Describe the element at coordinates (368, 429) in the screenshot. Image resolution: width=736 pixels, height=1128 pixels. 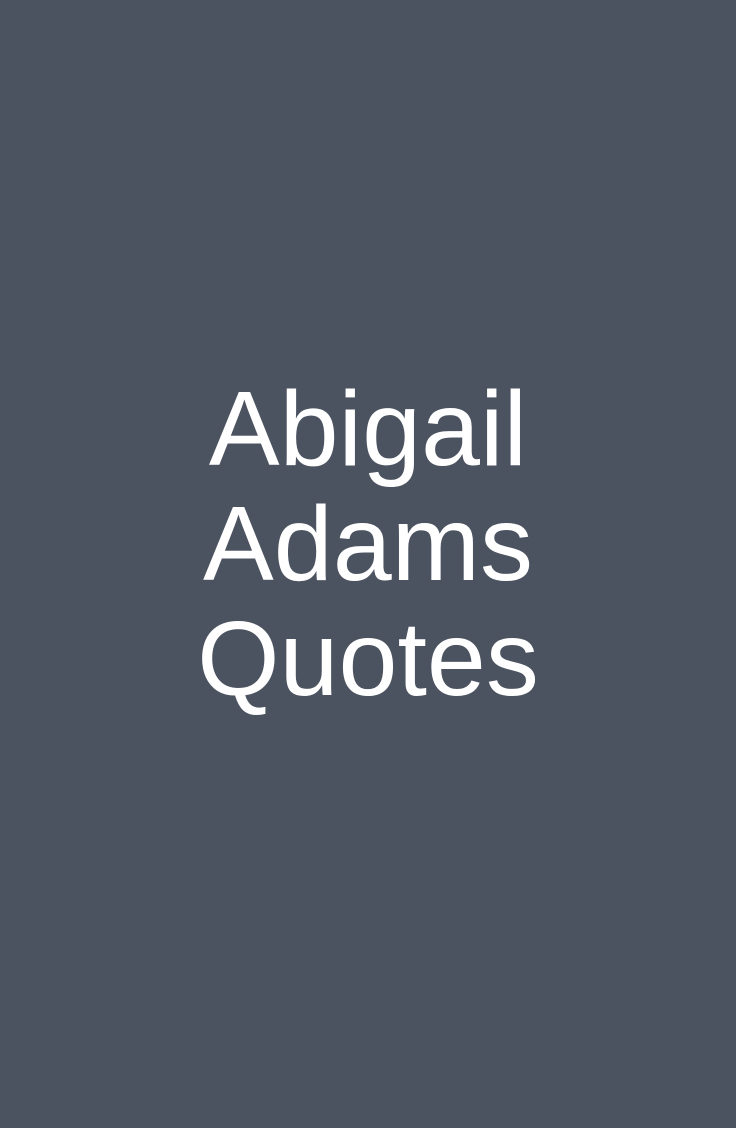
I see `title-line-1: Abigail` at that location.